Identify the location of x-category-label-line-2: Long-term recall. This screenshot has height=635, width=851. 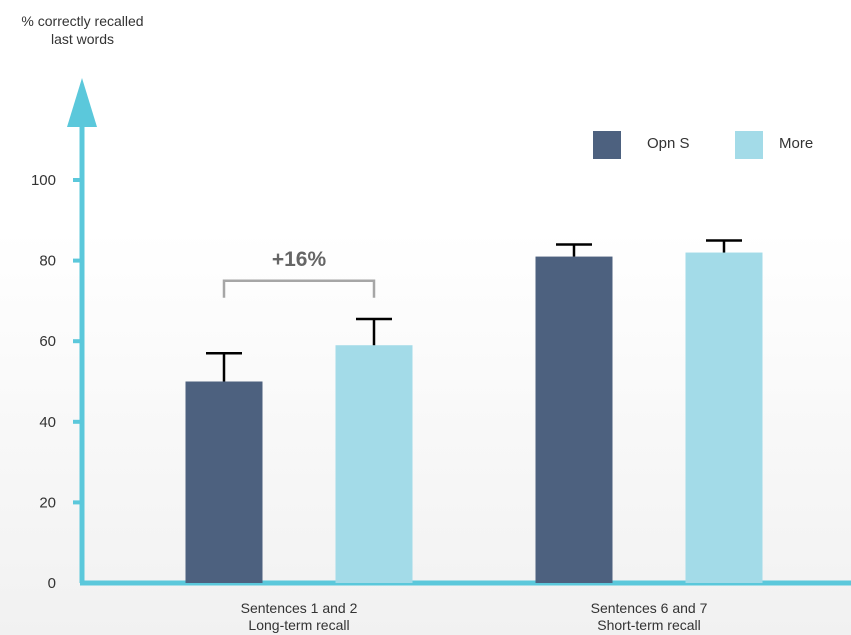
(298, 625).